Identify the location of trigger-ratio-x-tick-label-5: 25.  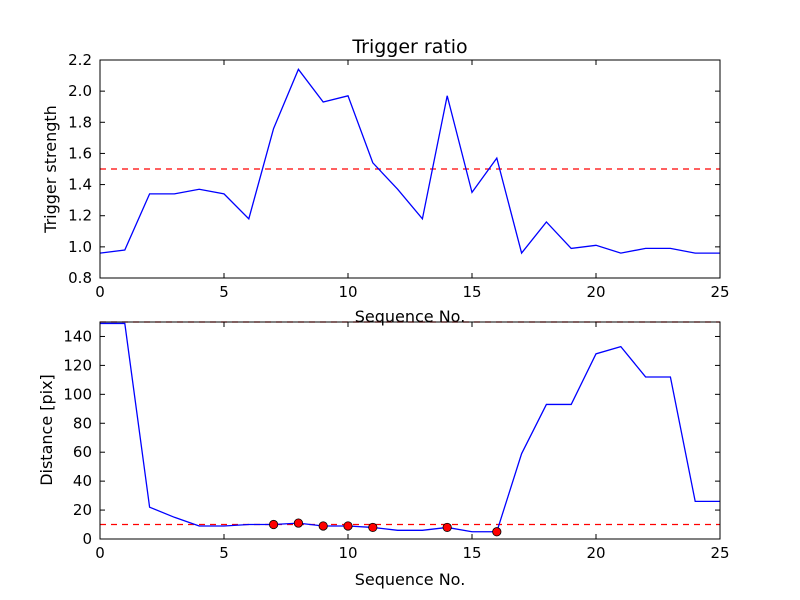
(719, 292).